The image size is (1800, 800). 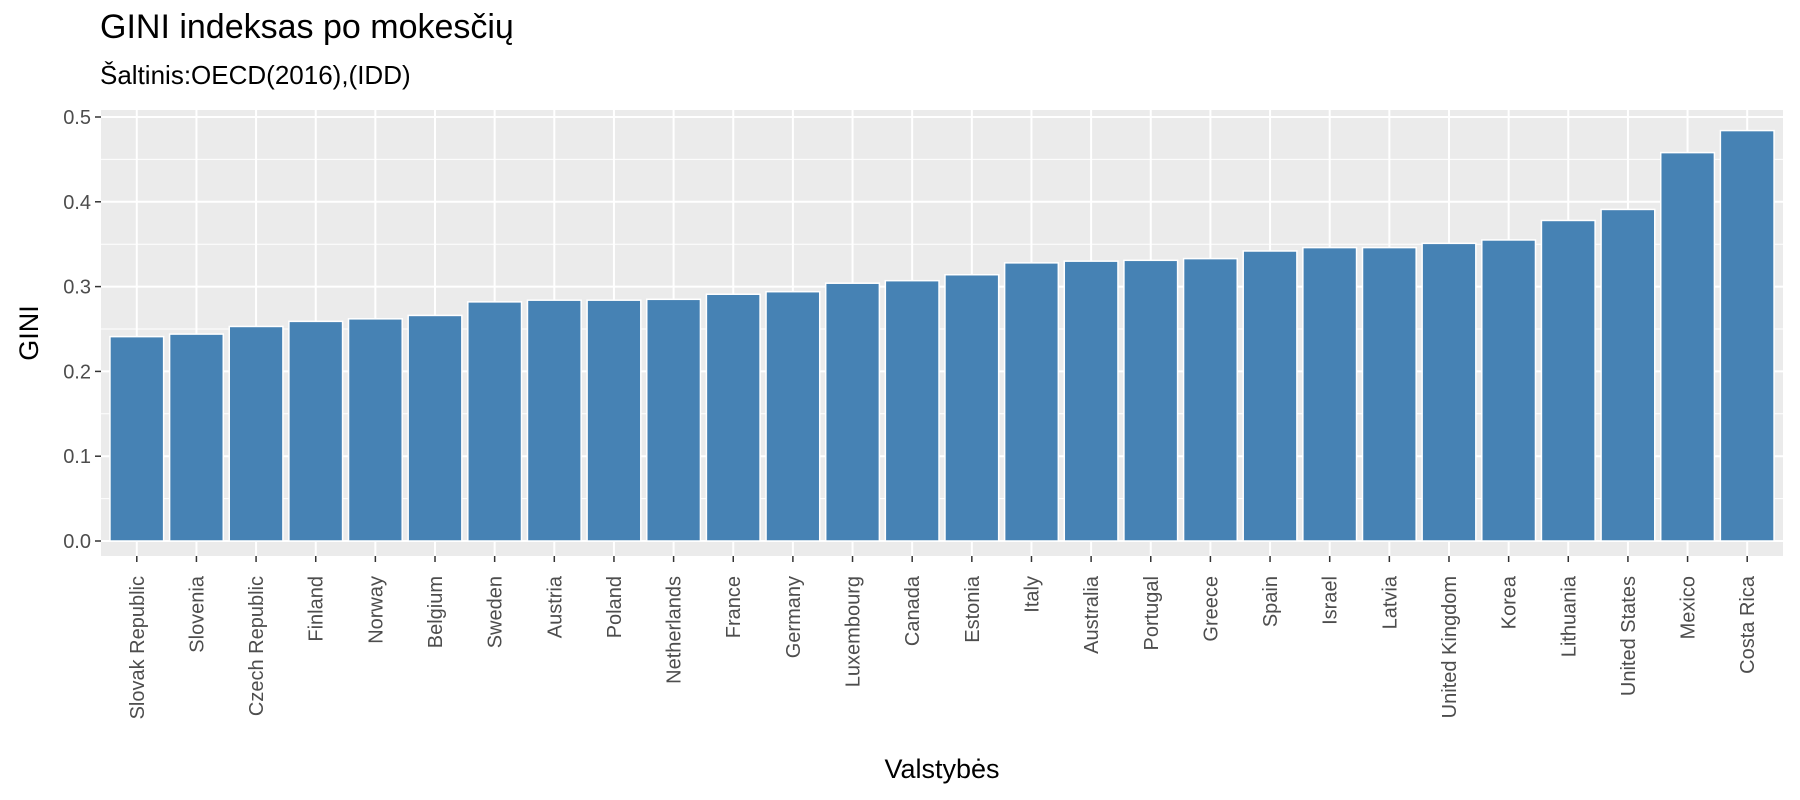 I want to click on x-tick-label: Czech Republic, so click(x=257, y=646).